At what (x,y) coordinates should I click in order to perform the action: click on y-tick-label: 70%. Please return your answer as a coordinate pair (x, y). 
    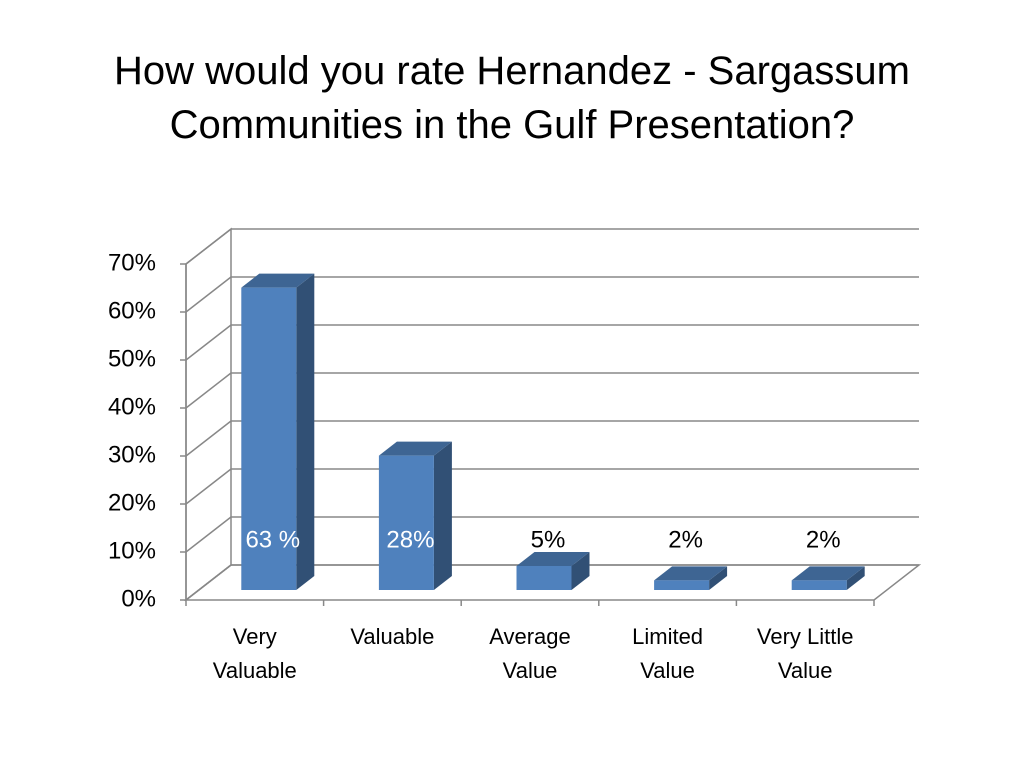
    Looking at the image, I should click on (132, 262).